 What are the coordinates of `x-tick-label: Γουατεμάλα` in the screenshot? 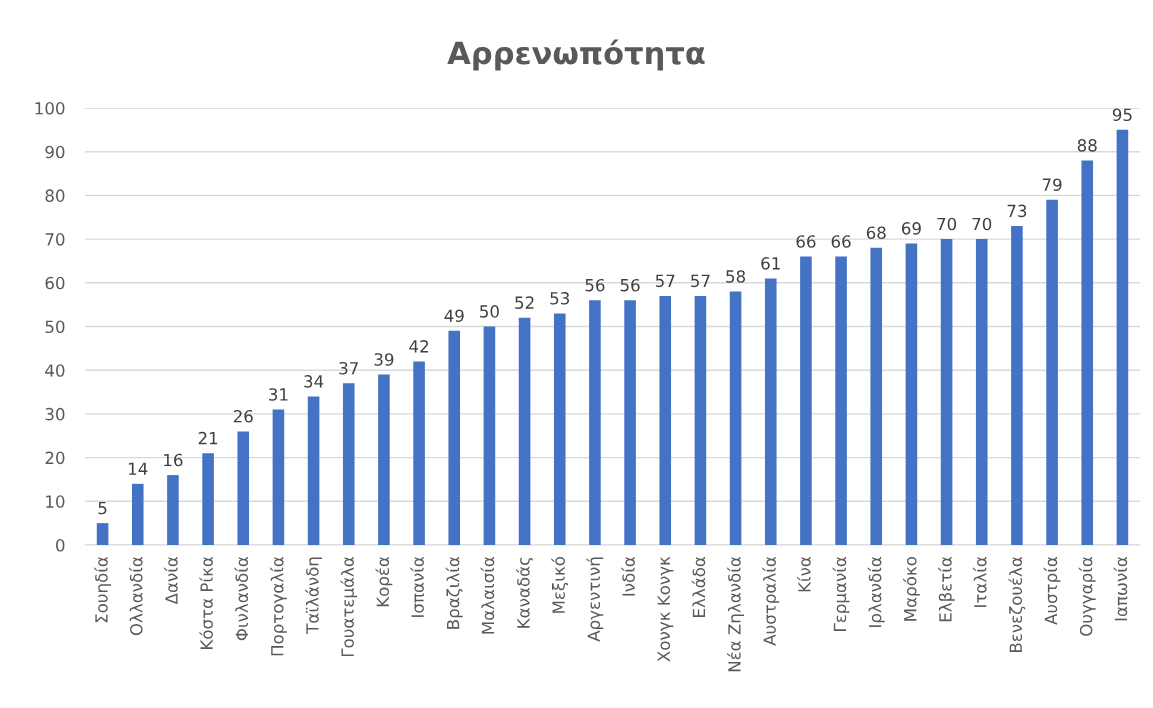 It's located at (349, 606).